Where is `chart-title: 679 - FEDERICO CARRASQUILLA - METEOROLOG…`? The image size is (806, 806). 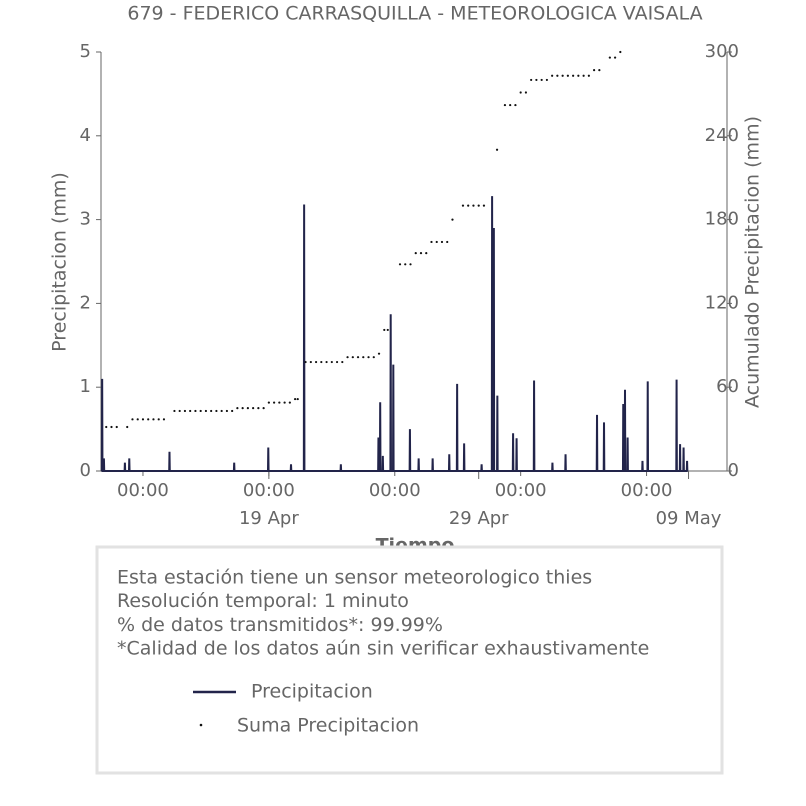
chart-title: 679 - FEDERICO CARRASQUILLA - METEOROLOG… is located at coordinates (414, 14).